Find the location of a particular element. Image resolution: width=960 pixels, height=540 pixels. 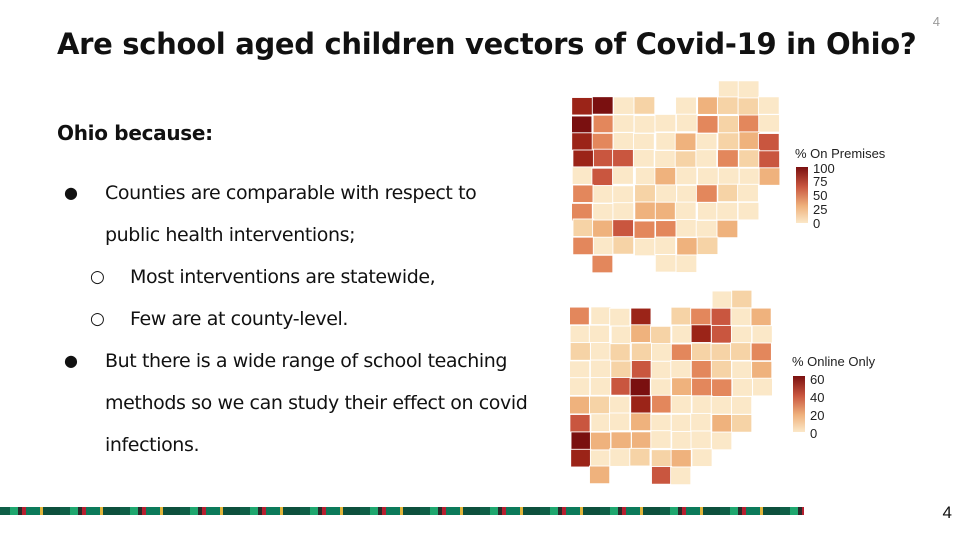

ohio-map-online-only is located at coordinates (671, 396).